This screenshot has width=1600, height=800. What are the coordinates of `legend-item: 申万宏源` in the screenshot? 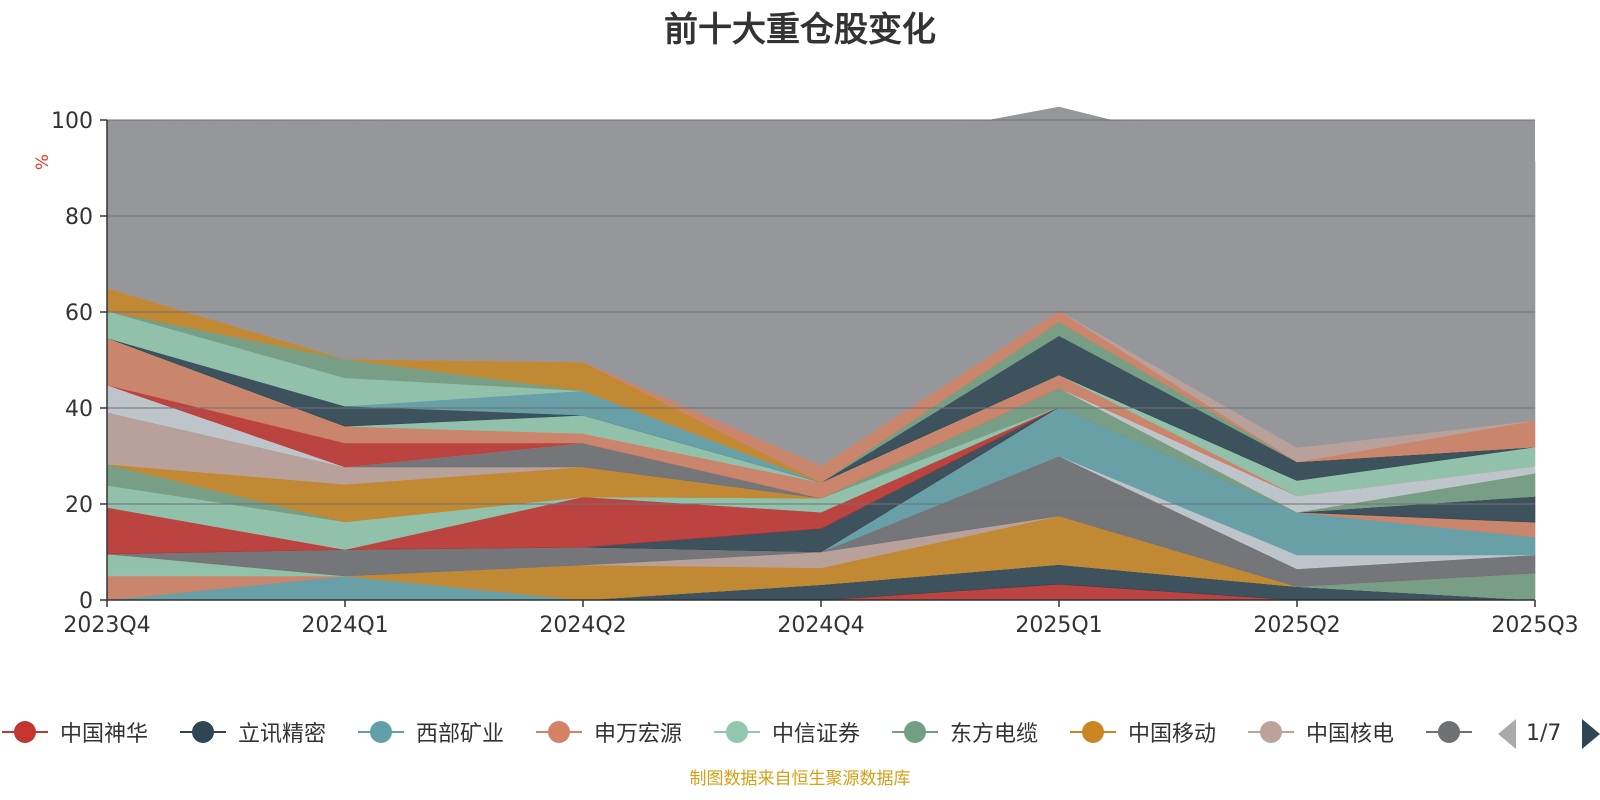 It's located at (608, 732).